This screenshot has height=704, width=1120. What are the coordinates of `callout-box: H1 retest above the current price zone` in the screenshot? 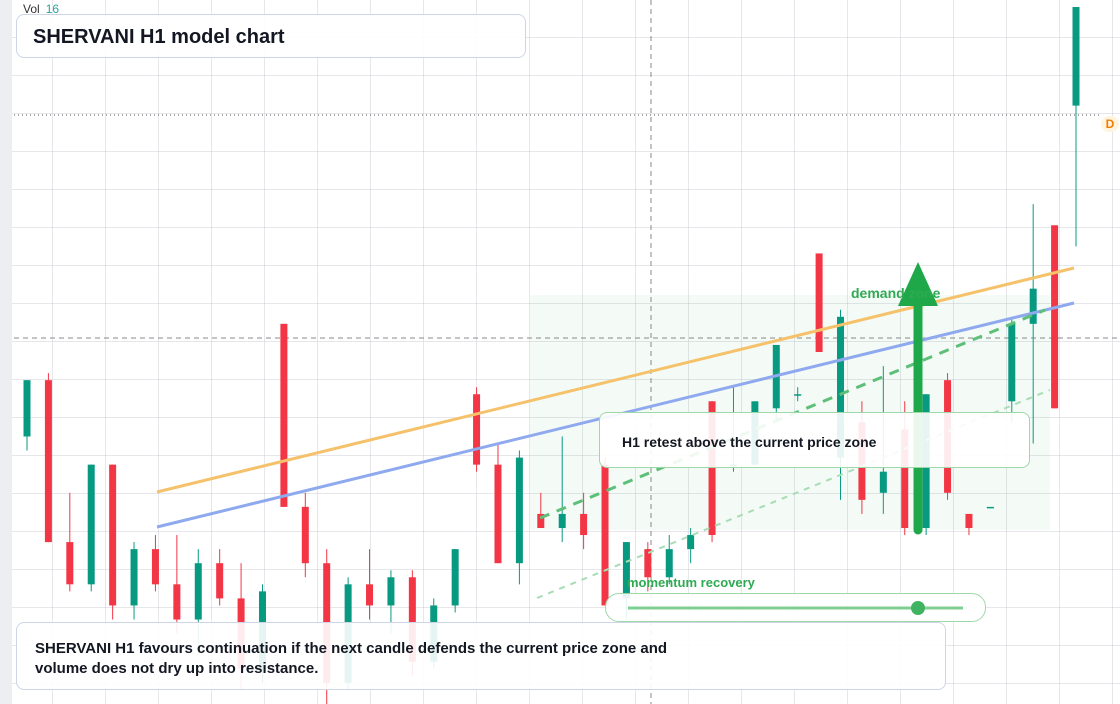 It's located at (814, 440).